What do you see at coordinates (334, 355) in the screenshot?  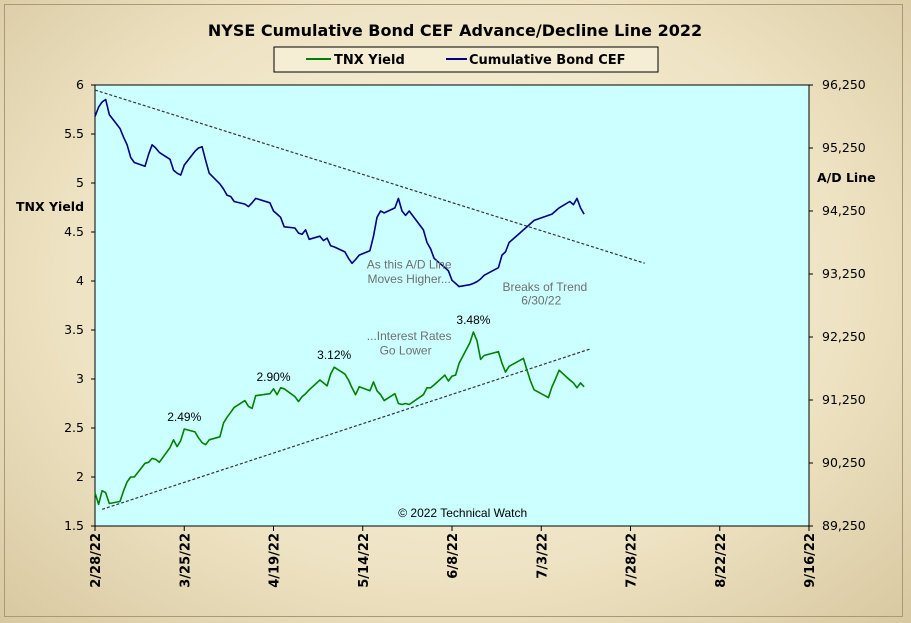 I see `chart-annotation: 3.12%` at bounding box center [334, 355].